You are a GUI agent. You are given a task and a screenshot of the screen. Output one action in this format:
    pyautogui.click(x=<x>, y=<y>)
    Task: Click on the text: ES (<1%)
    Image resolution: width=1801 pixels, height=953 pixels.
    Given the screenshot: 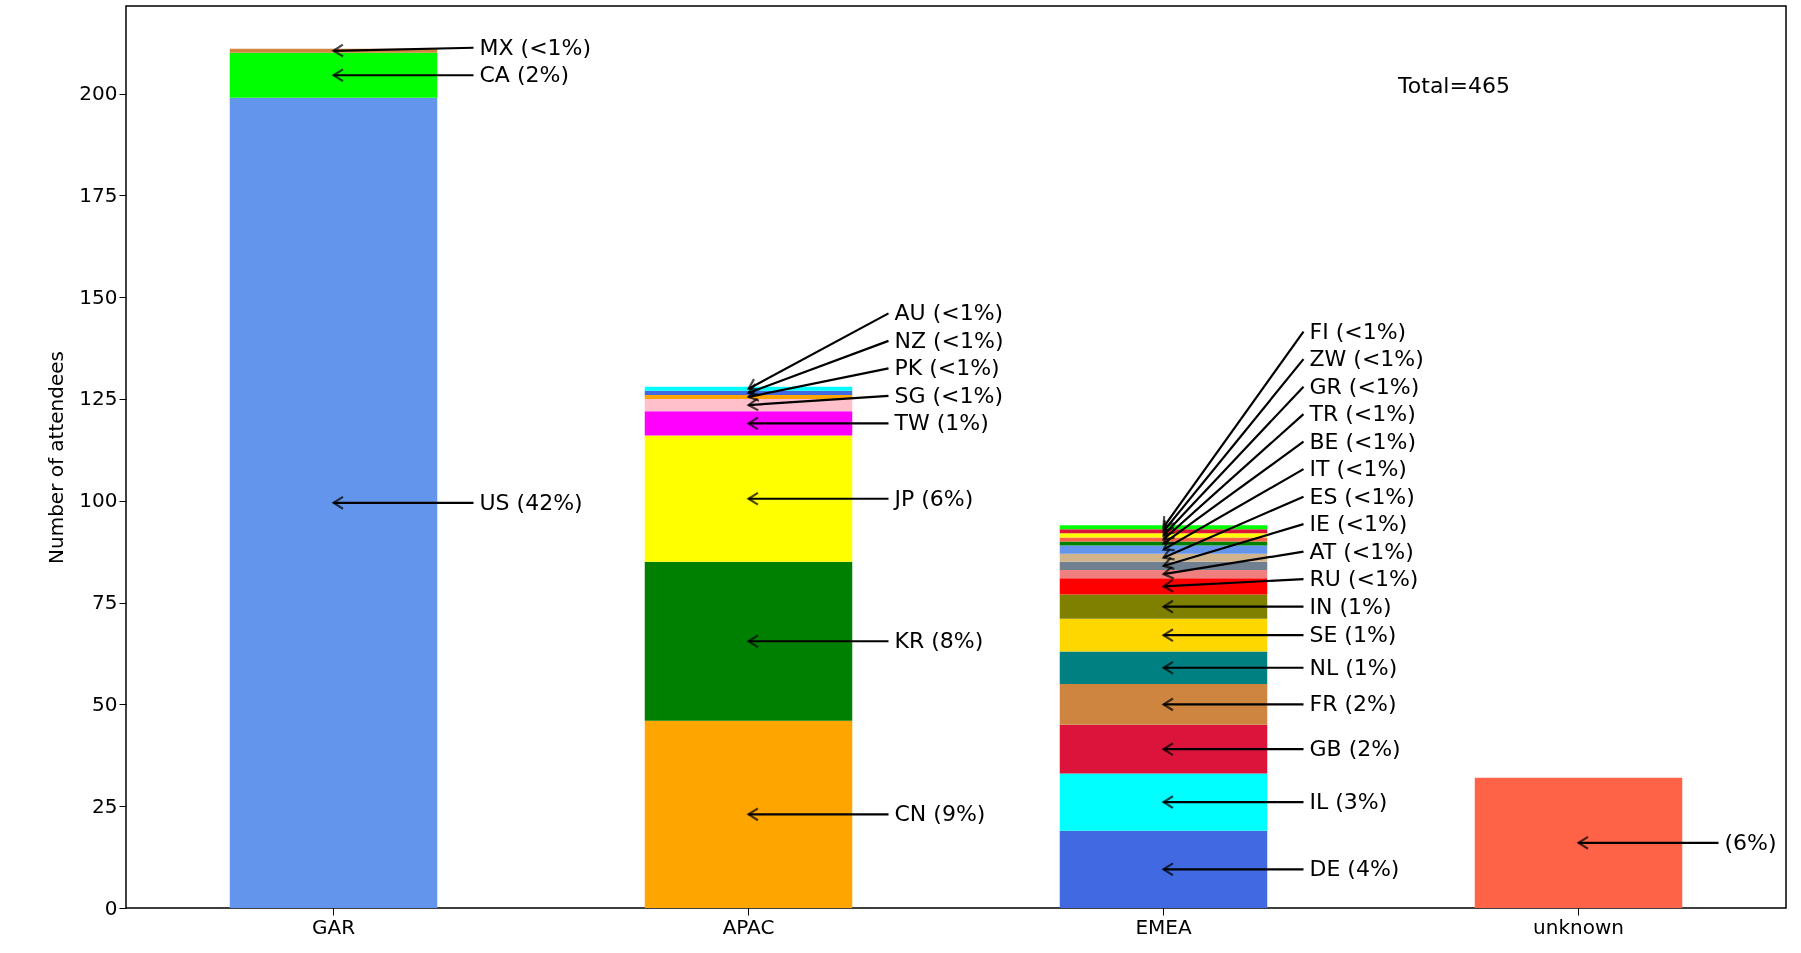 What is the action you would take?
    pyautogui.click(x=1362, y=496)
    